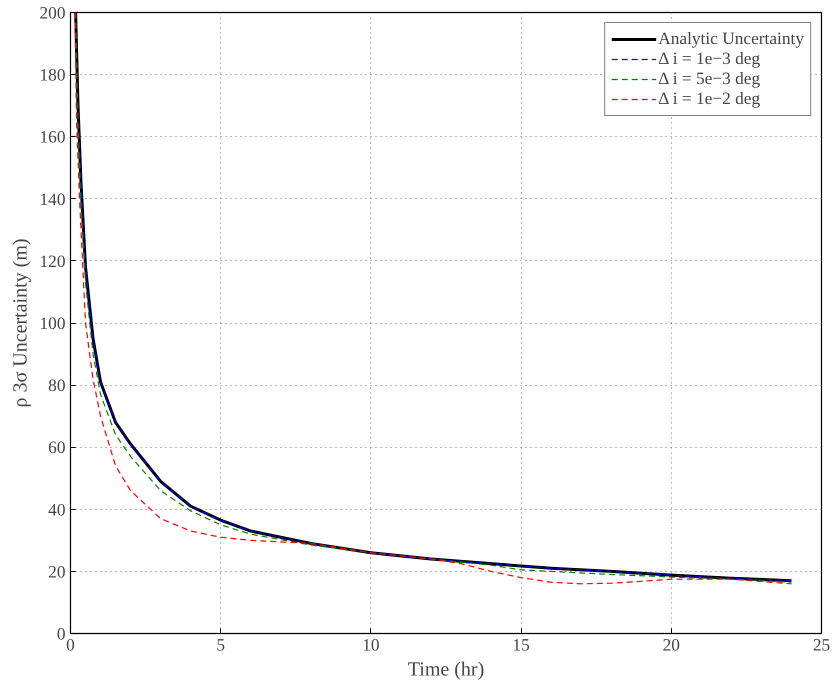 The height and width of the screenshot is (683, 835). I want to click on legend-label: Analytic Uncertainty, so click(731, 39).